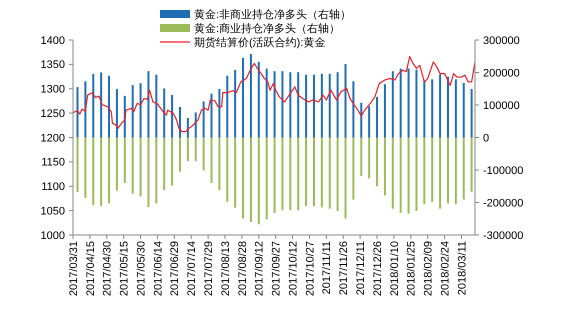  I want to click on y-tick-label: 1050, so click(52, 211).